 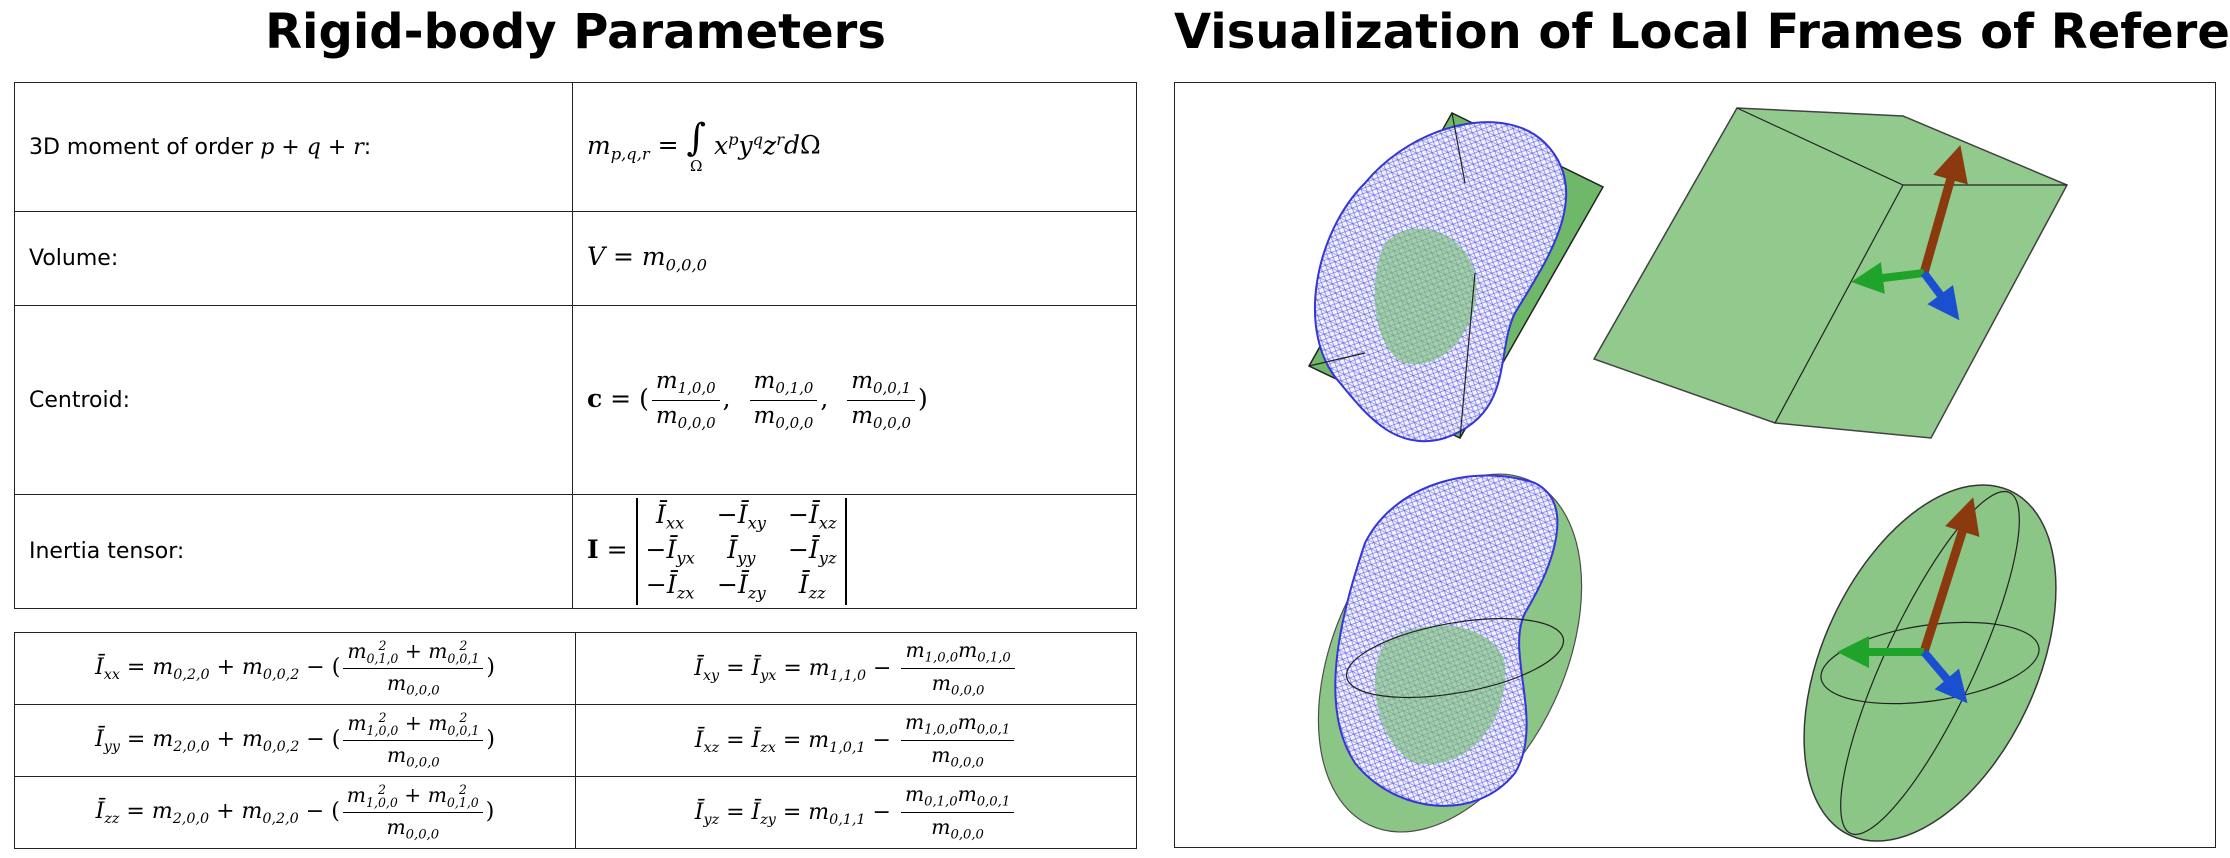 I want to click on definition-formula: I = Īxx −Īxy −Īxz −Īyx Īyy −Īyz −Īzx −Īzy Īzz, so click(x=854, y=551).